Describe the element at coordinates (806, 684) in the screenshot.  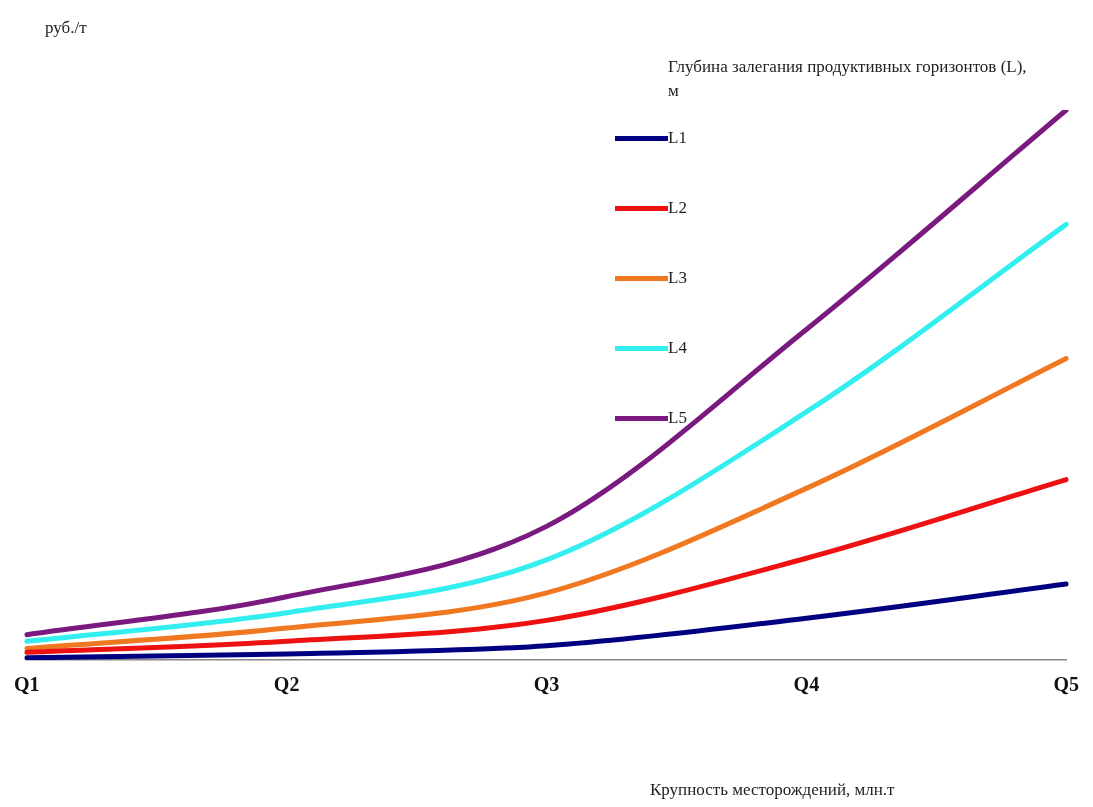
I see `x-tick-label: Q4` at that location.